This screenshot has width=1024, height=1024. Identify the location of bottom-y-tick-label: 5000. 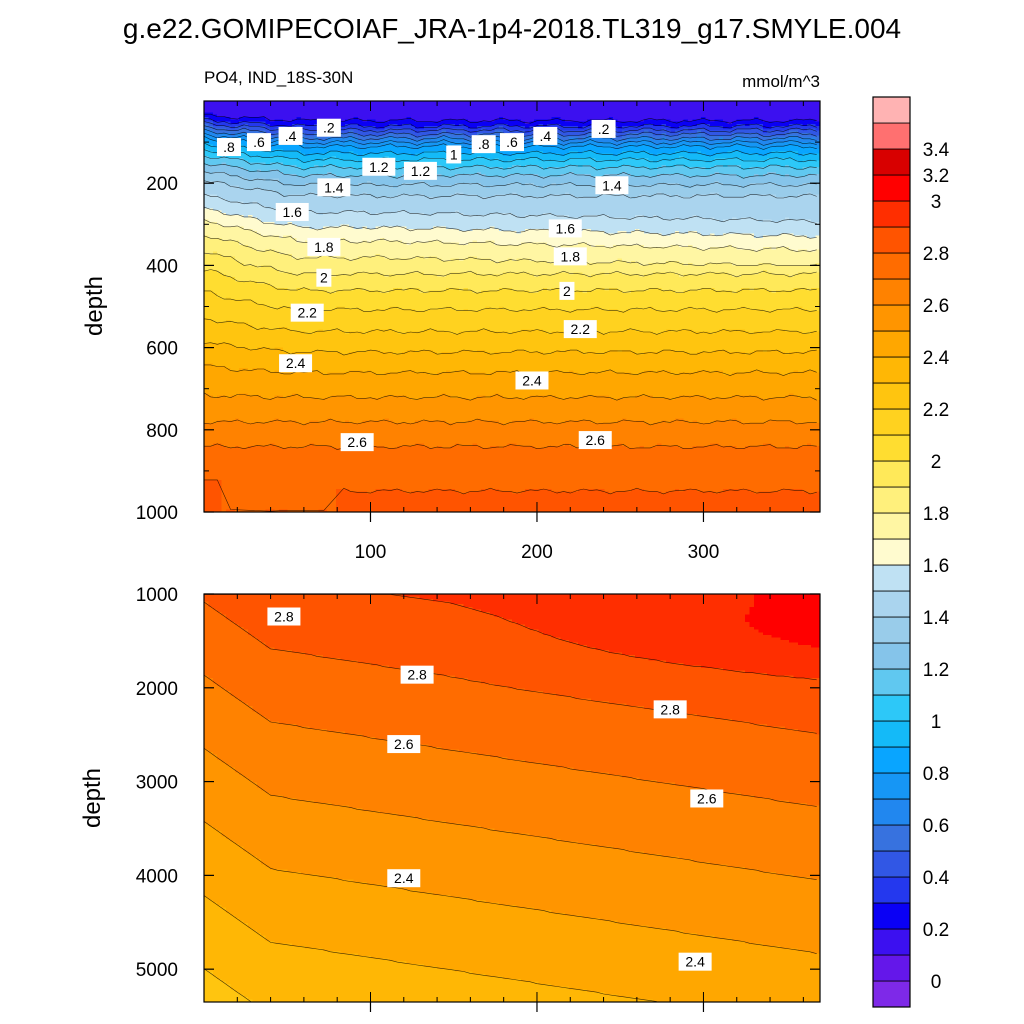
(157, 970).